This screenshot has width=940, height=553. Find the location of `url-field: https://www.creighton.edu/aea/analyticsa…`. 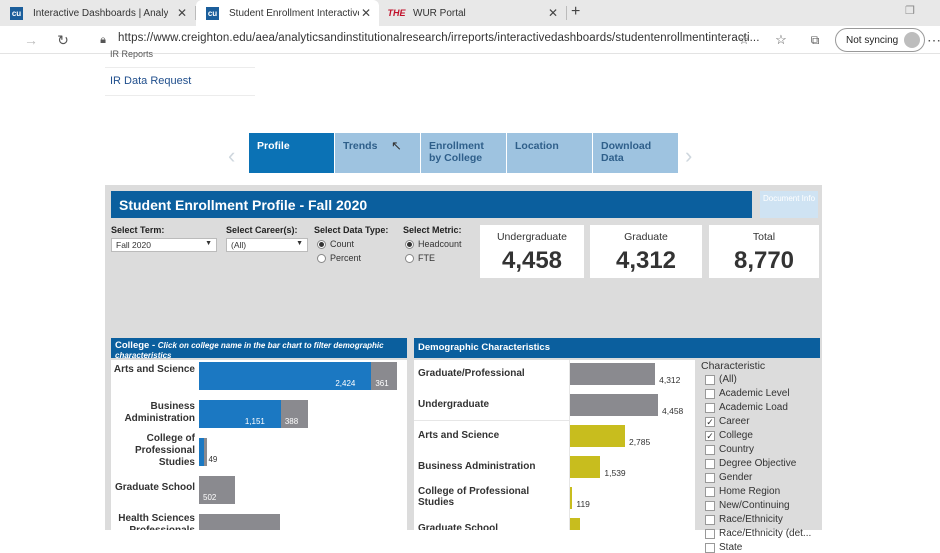

url-field: https://www.creighton.edu/aea/analyticsa… is located at coordinates (439, 38).